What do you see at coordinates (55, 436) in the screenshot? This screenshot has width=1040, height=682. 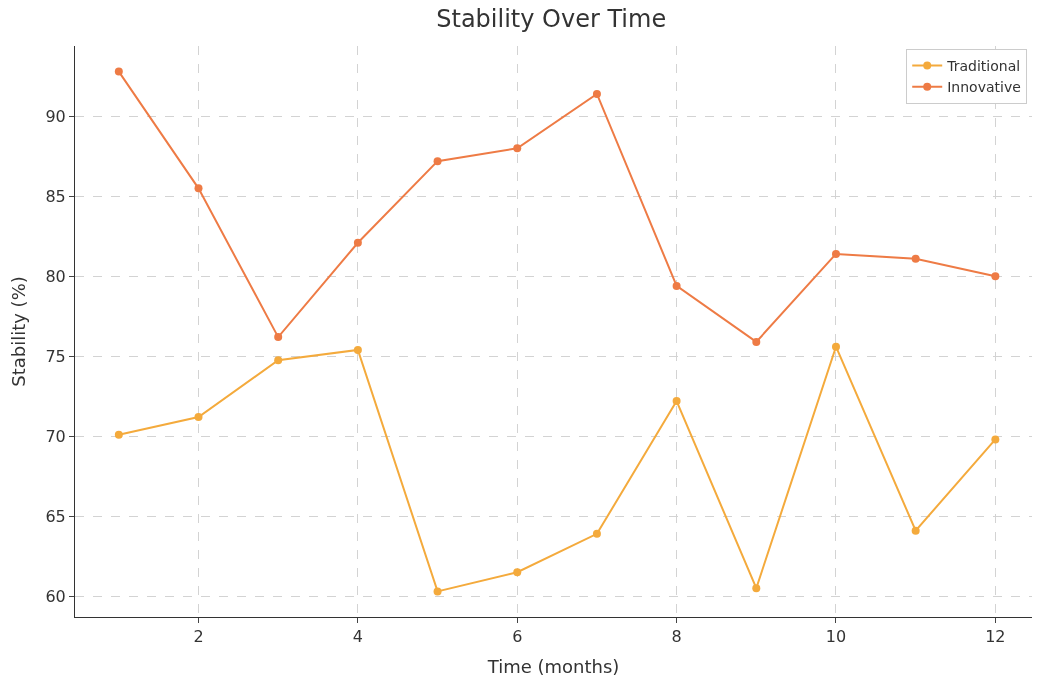 I see `y-tick-label: 70` at bounding box center [55, 436].